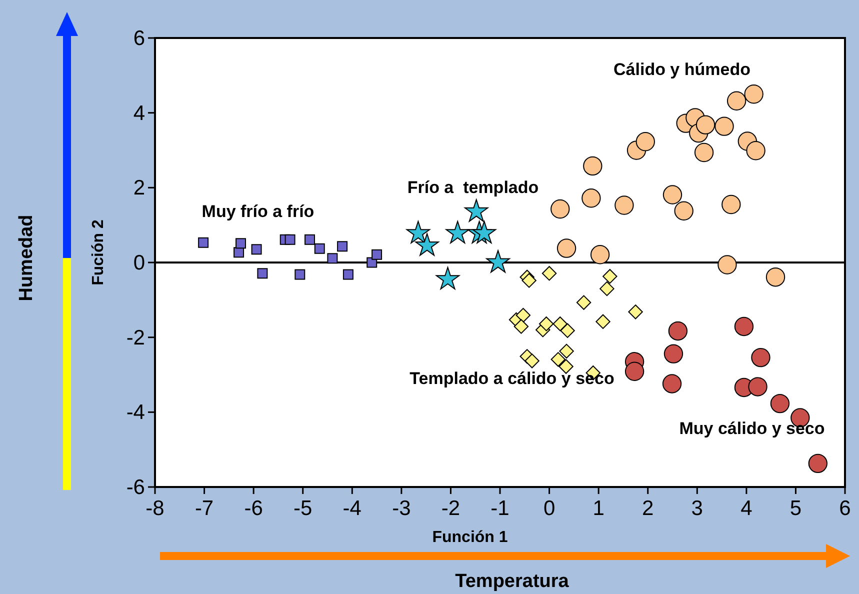  Describe the element at coordinates (648, 508) in the screenshot. I see `x-tick-label: 2` at that location.